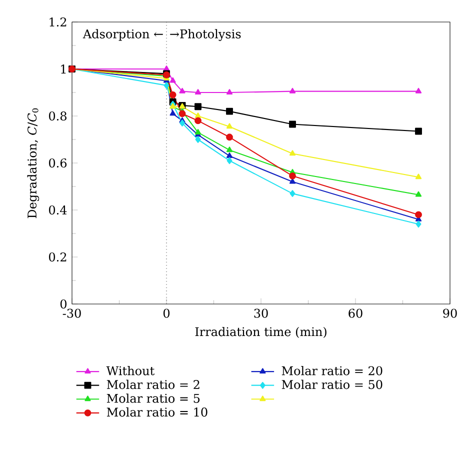  Describe the element at coordinates (58, 209) in the screenshot. I see `y-tick-label: 0.4` at that location.